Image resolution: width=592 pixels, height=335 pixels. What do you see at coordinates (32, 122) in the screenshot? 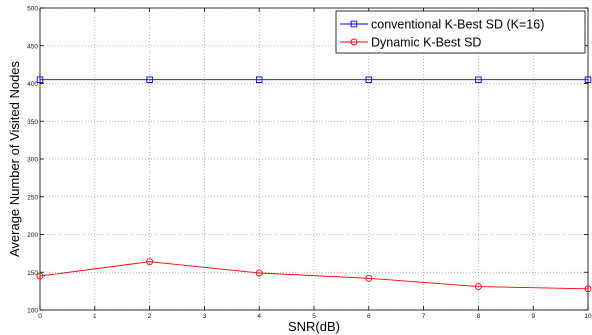
I see `y-tick-label: 350` at bounding box center [32, 122].